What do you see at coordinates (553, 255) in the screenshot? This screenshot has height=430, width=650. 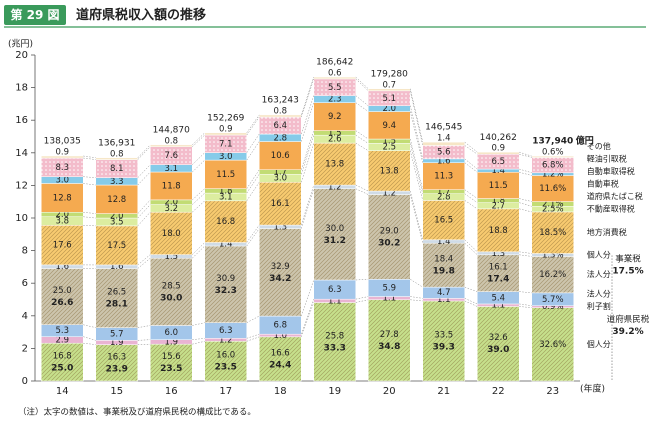 I see `segment-label: 1.3%` at bounding box center [553, 255].